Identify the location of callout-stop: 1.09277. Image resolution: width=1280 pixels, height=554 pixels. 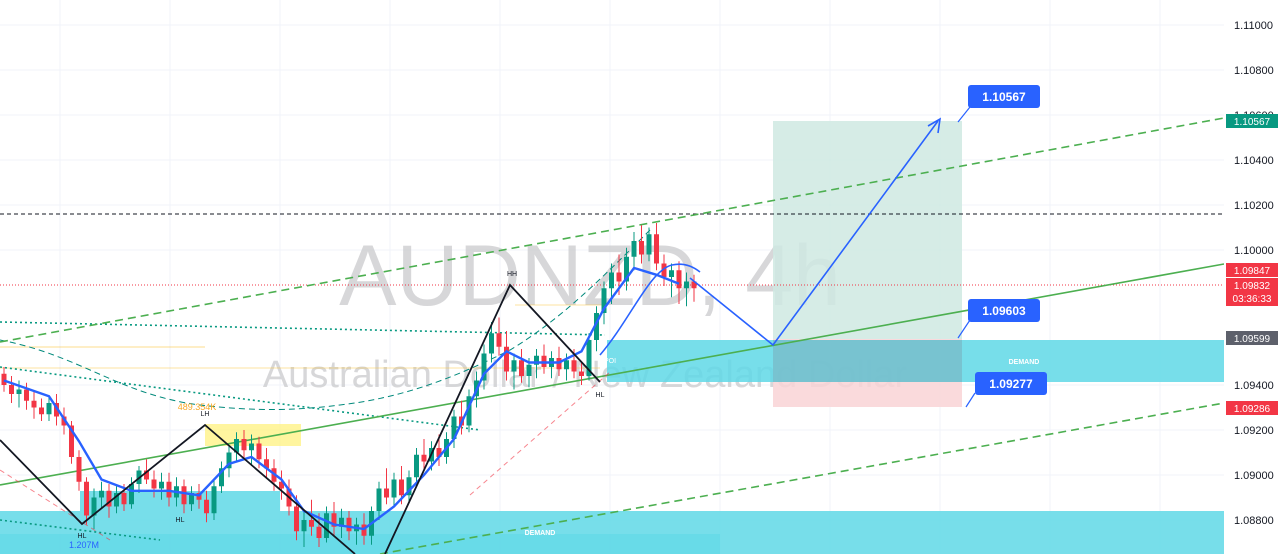
(1011, 383).